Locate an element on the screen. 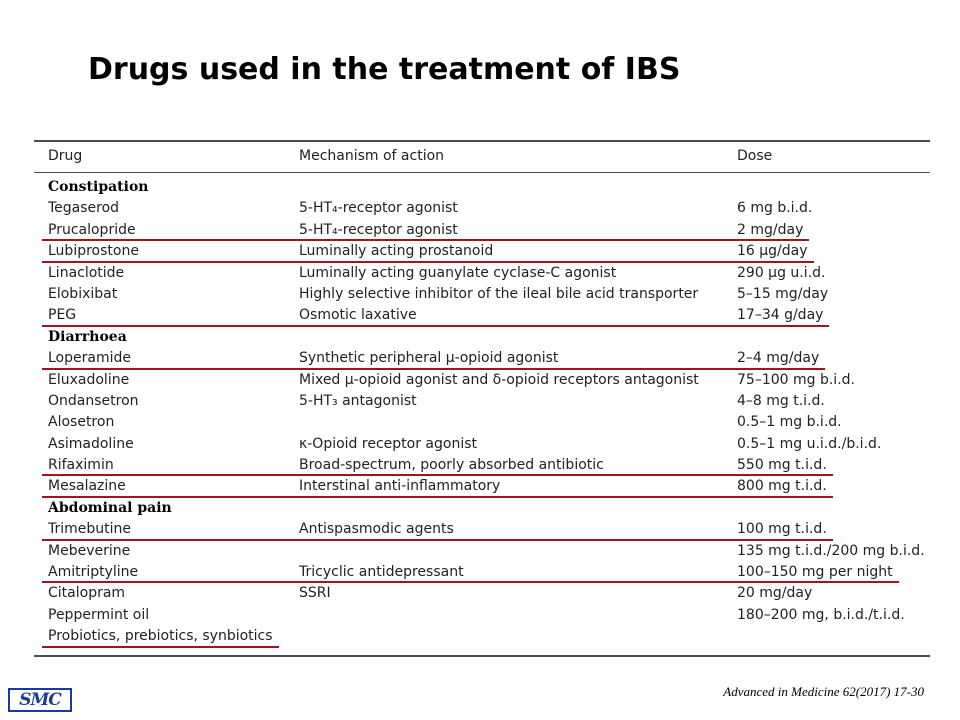  table-row: Citalopram SSRI 20 mg/day is located at coordinates (482, 593).